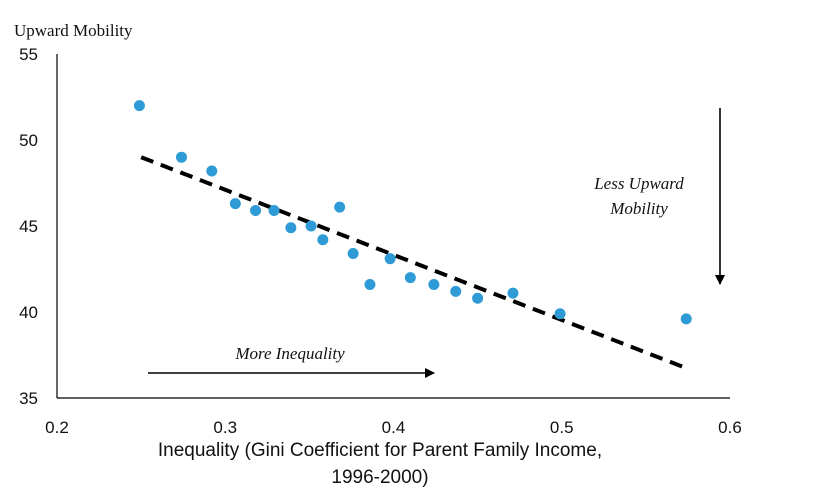 This screenshot has height=494, width=830. Describe the element at coordinates (28, 226) in the screenshot. I see `y-tick-label: 45` at that location.